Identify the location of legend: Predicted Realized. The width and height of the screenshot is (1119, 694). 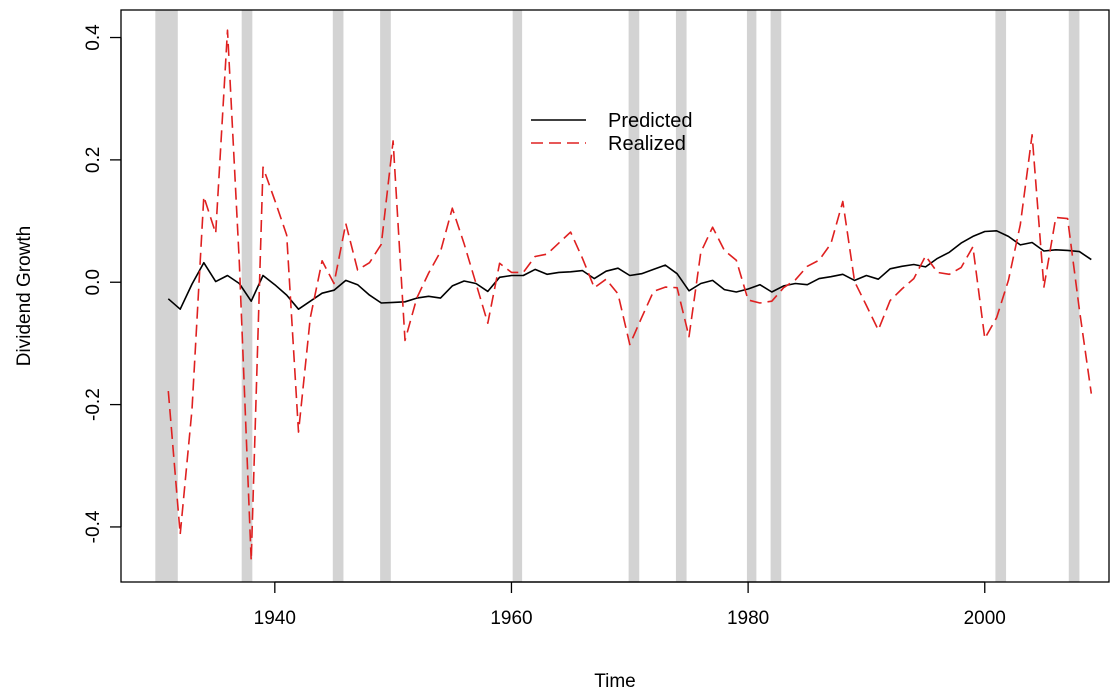
(612, 132).